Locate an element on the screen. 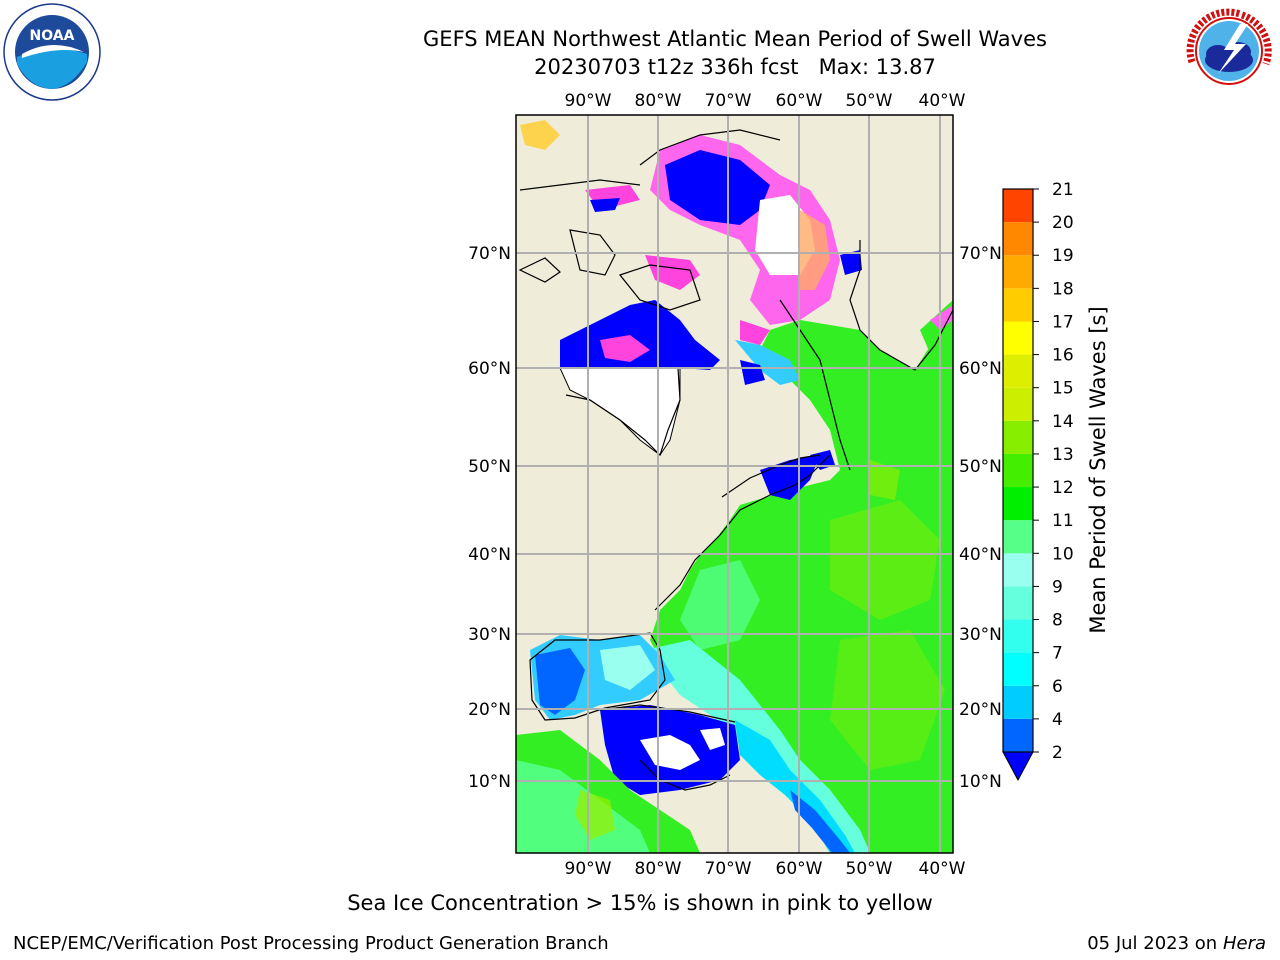 The image size is (1280, 960). hudson-bay is located at coordinates (640, 335).